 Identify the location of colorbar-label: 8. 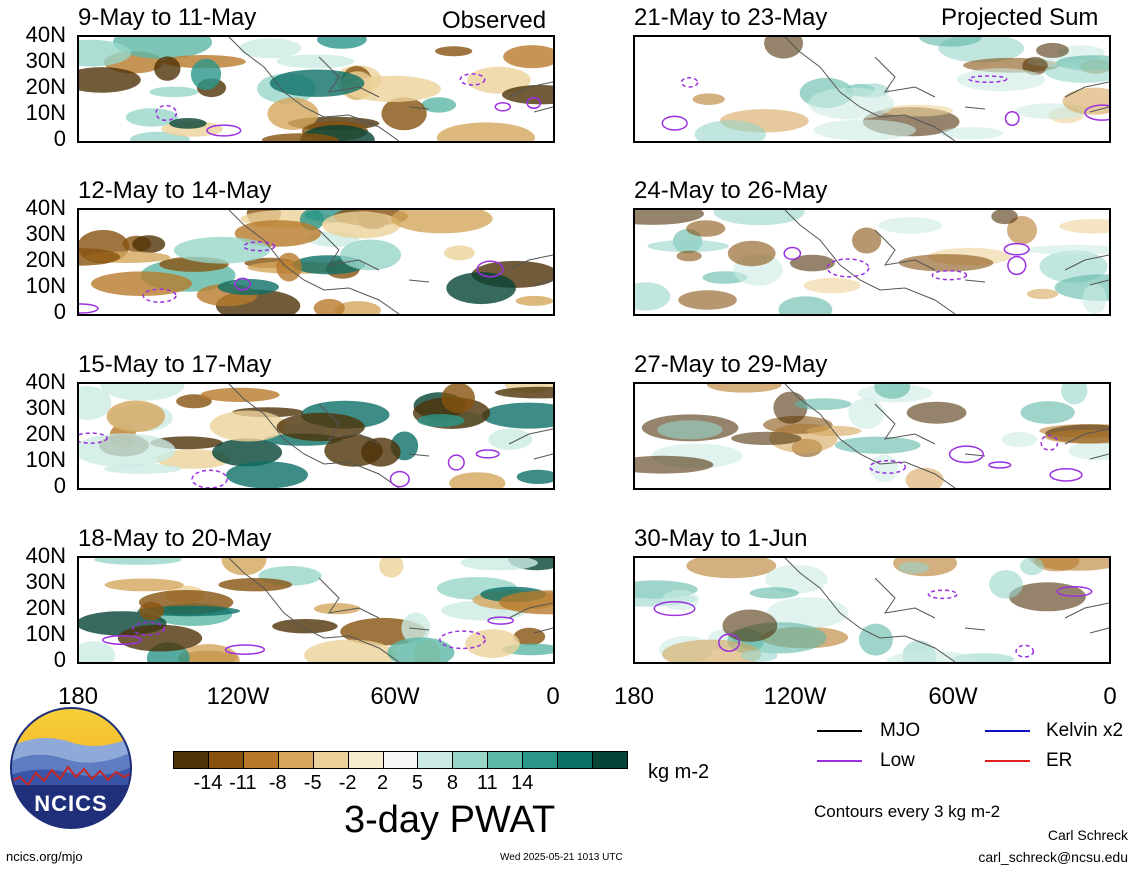
(452, 783).